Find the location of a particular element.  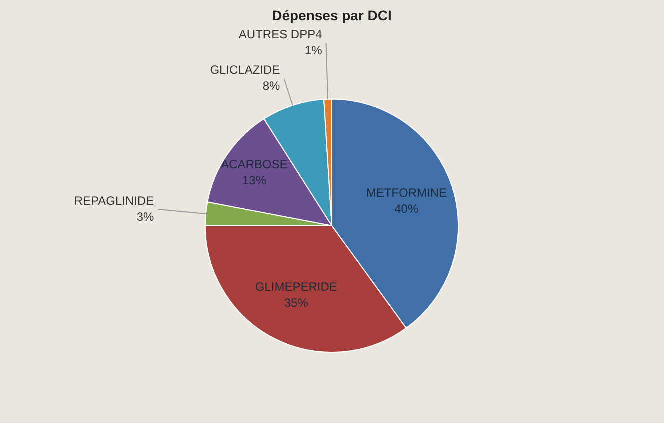

data-label: 1% is located at coordinates (313, 51).